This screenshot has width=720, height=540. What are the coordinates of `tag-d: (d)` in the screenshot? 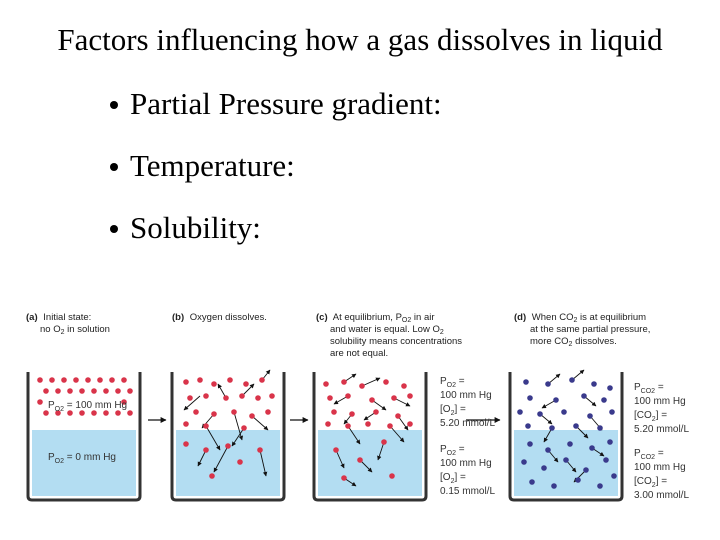 It's located at (520, 317).